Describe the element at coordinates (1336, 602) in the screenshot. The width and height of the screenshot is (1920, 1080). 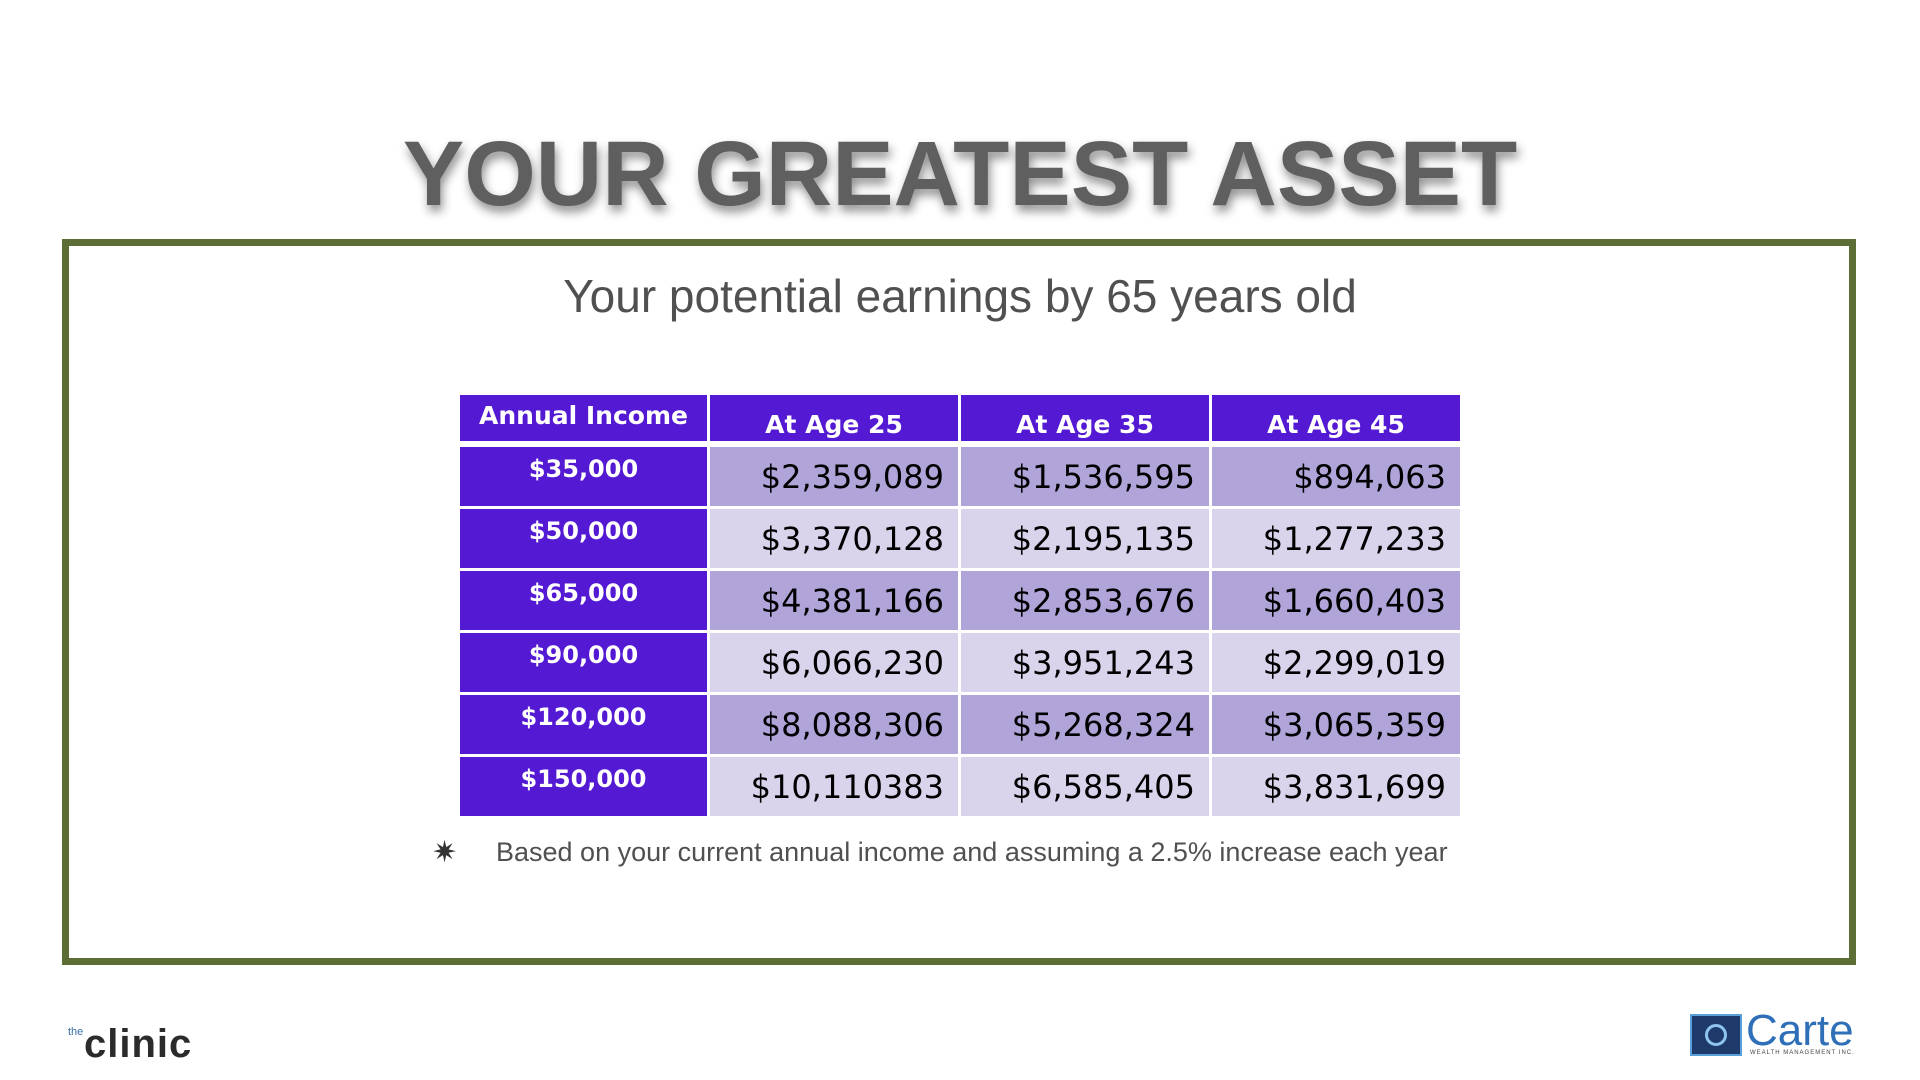
I see `age-45-cell: $1,660,403` at that location.